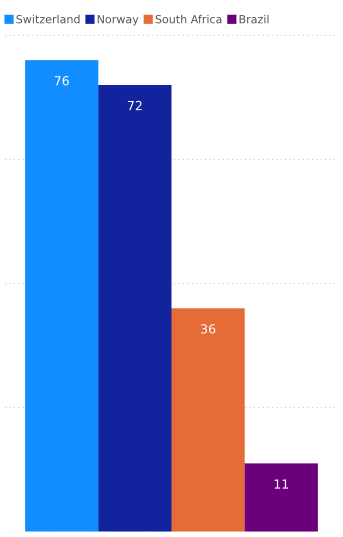 The width and height of the screenshot is (343, 537). I want to click on legend-label: Switzerland, so click(48, 19).